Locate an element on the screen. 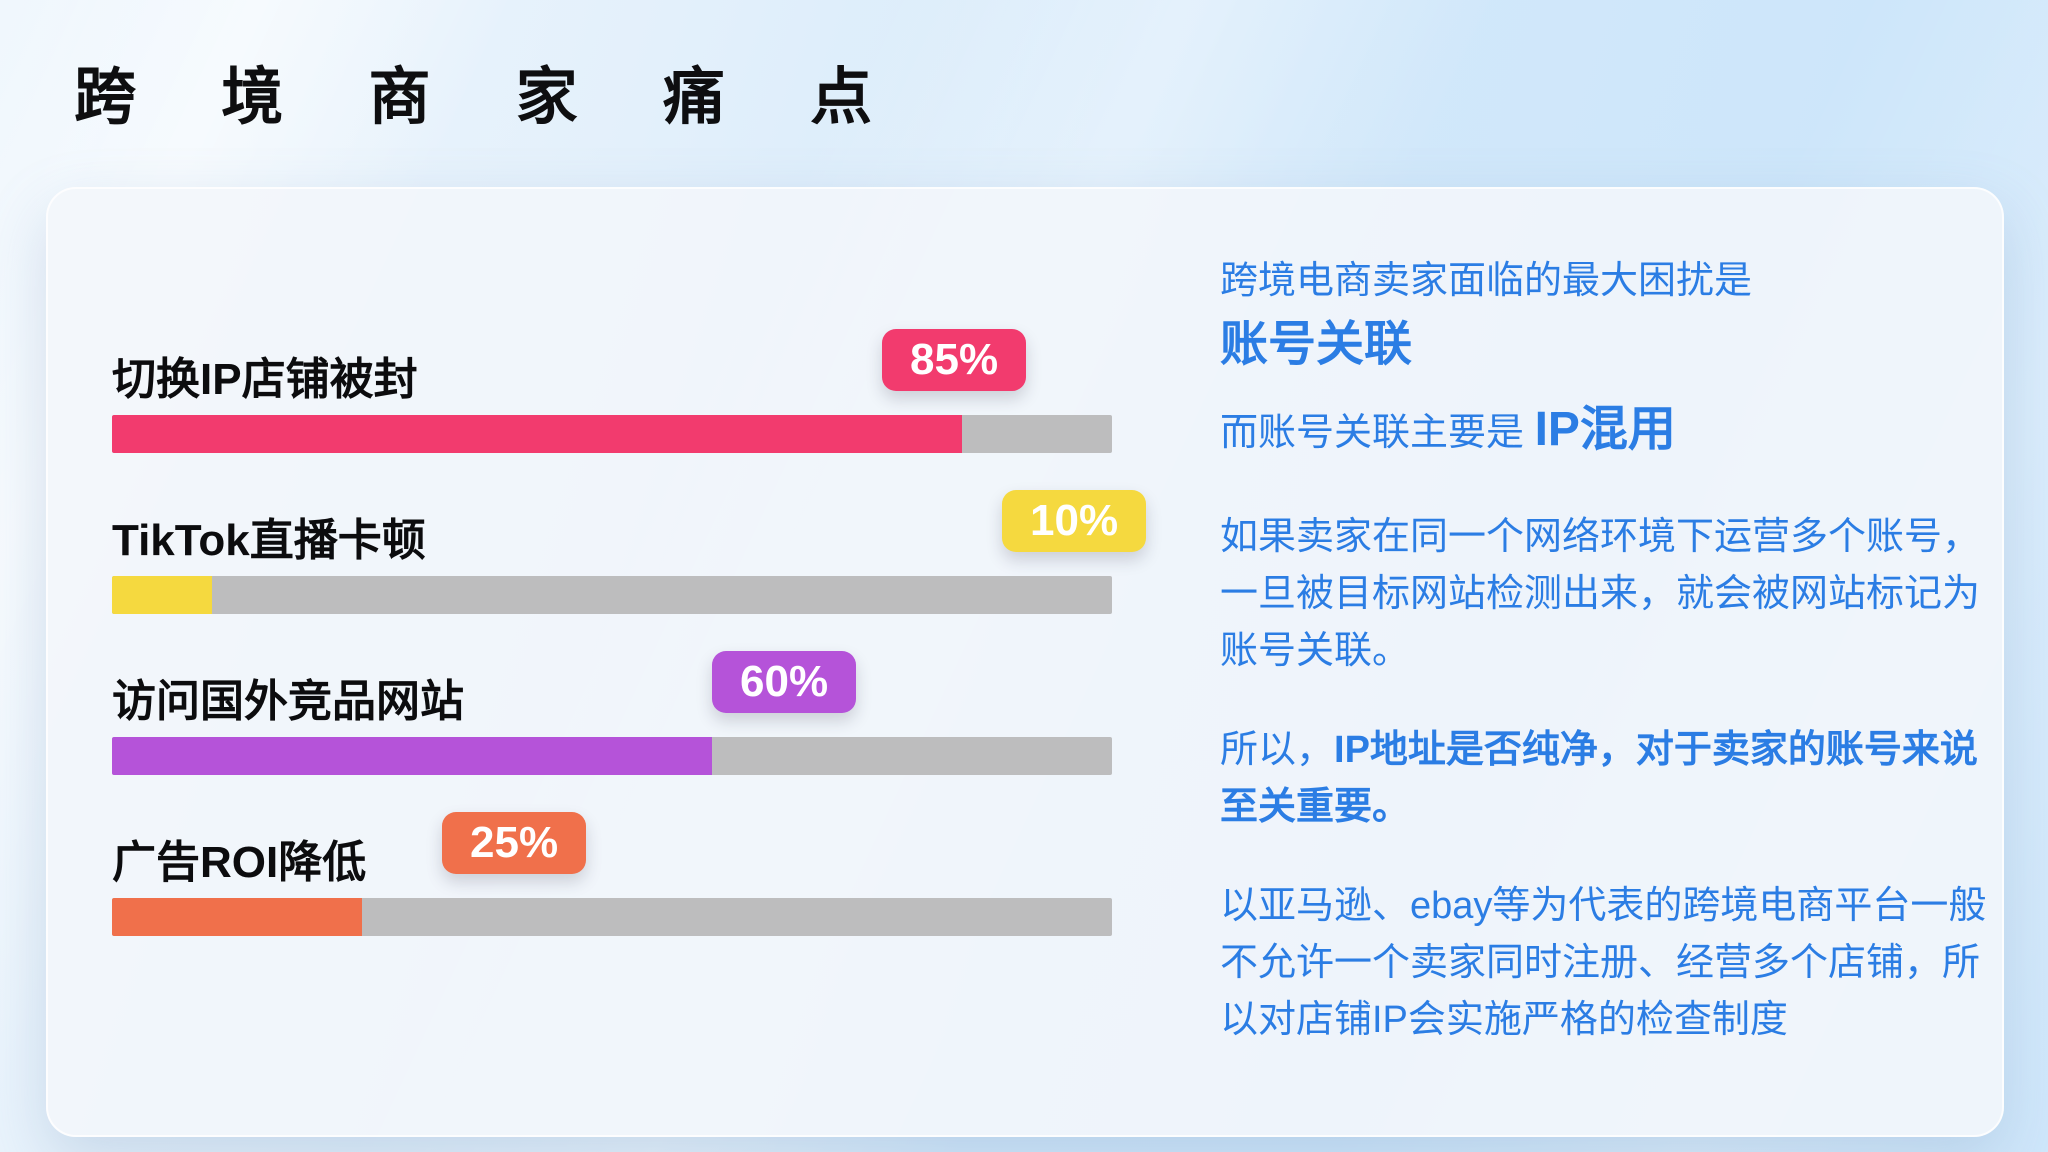 The height and width of the screenshot is (1152, 2048). panel-subline: 而账号关联主要是 IP混用 is located at coordinates (1617, 430).